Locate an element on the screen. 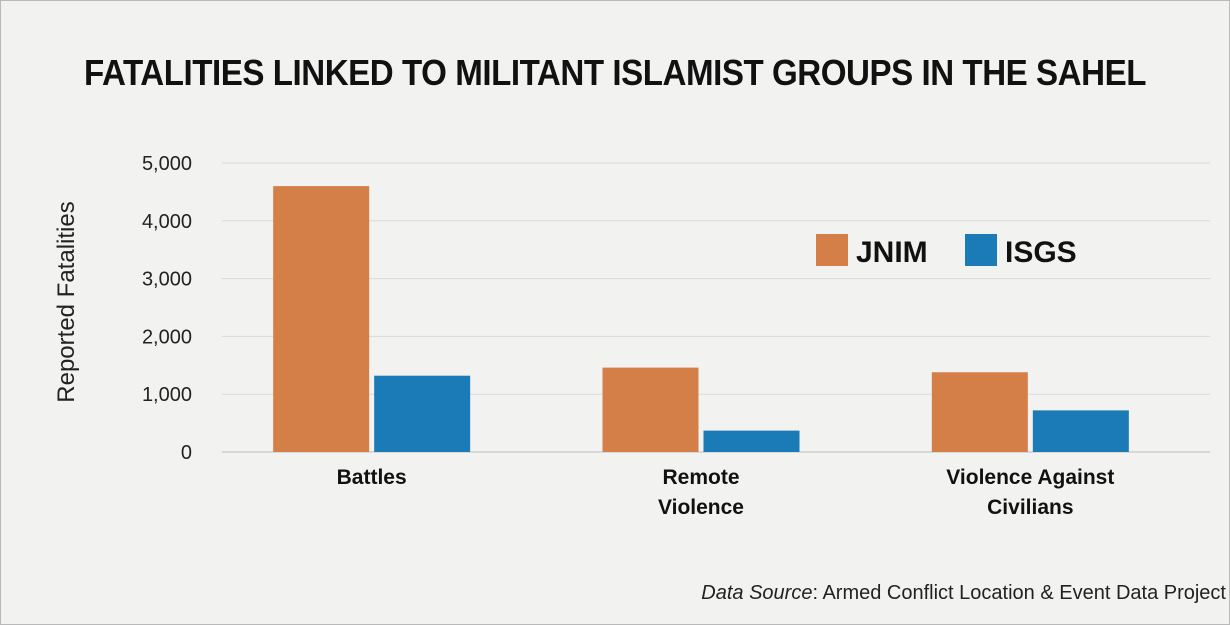 The height and width of the screenshot is (625, 1230). category-label: Remote Violence is located at coordinates (701, 492).